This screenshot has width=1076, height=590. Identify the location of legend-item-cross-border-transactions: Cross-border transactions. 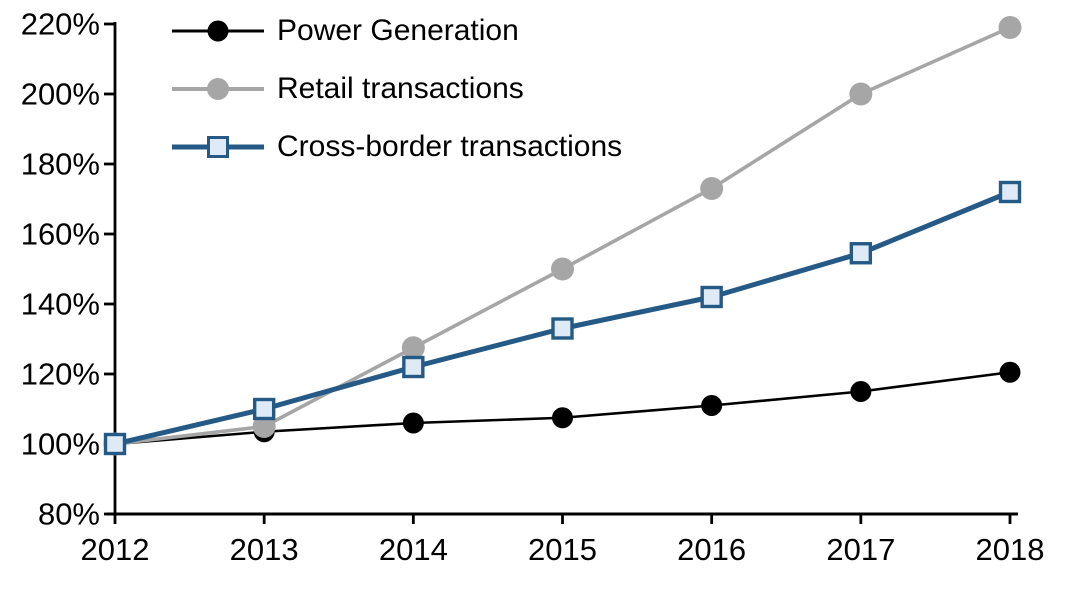
(397, 147).